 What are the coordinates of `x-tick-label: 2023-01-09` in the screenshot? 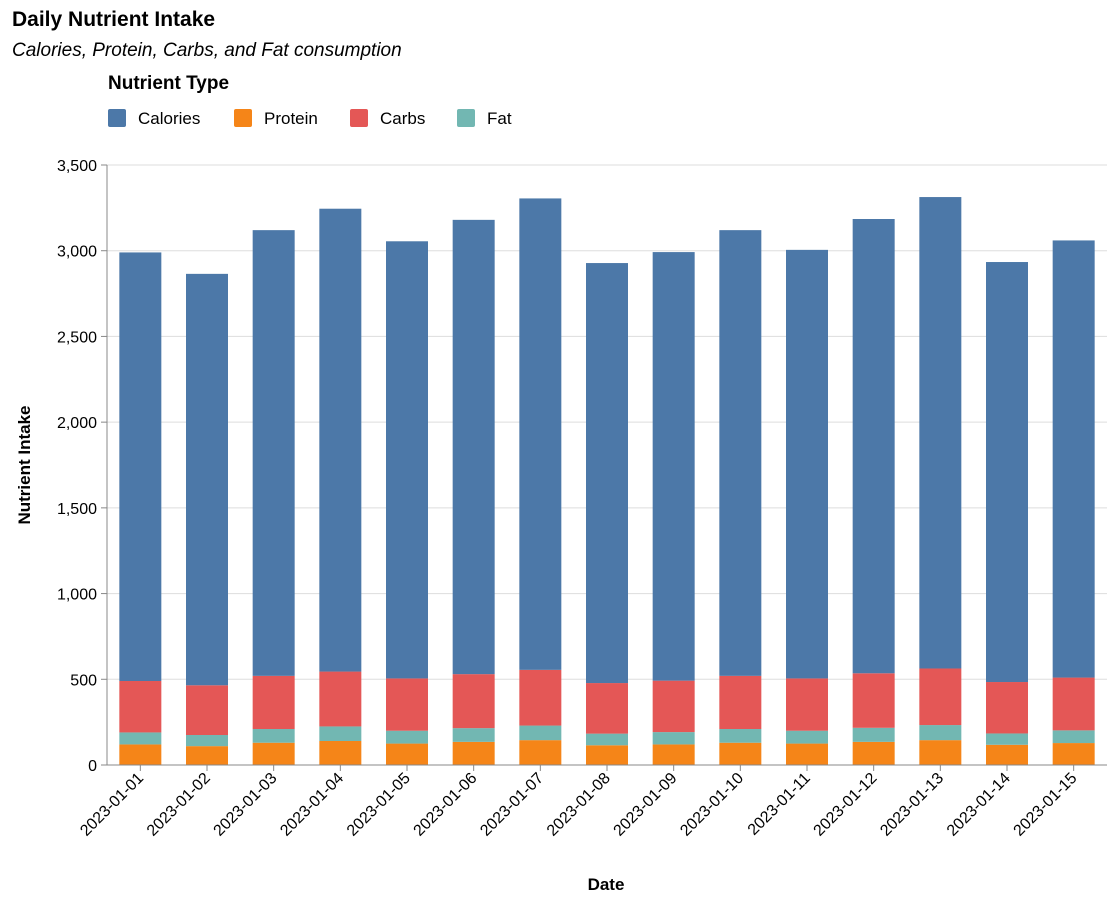 It's located at (646, 805).